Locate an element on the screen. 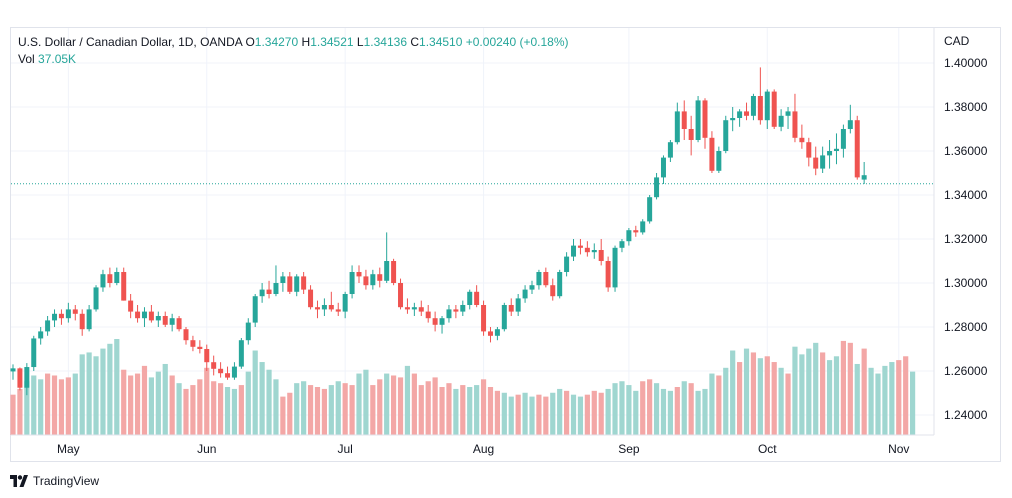 The height and width of the screenshot is (498, 1012). price-tick-label: 1.36000 is located at coordinates (966, 151).